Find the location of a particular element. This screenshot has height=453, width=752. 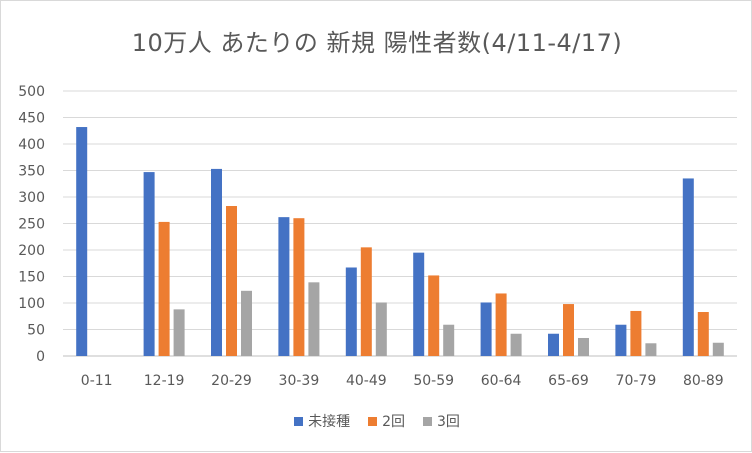

y-tick-label: 150 is located at coordinates (31, 278).